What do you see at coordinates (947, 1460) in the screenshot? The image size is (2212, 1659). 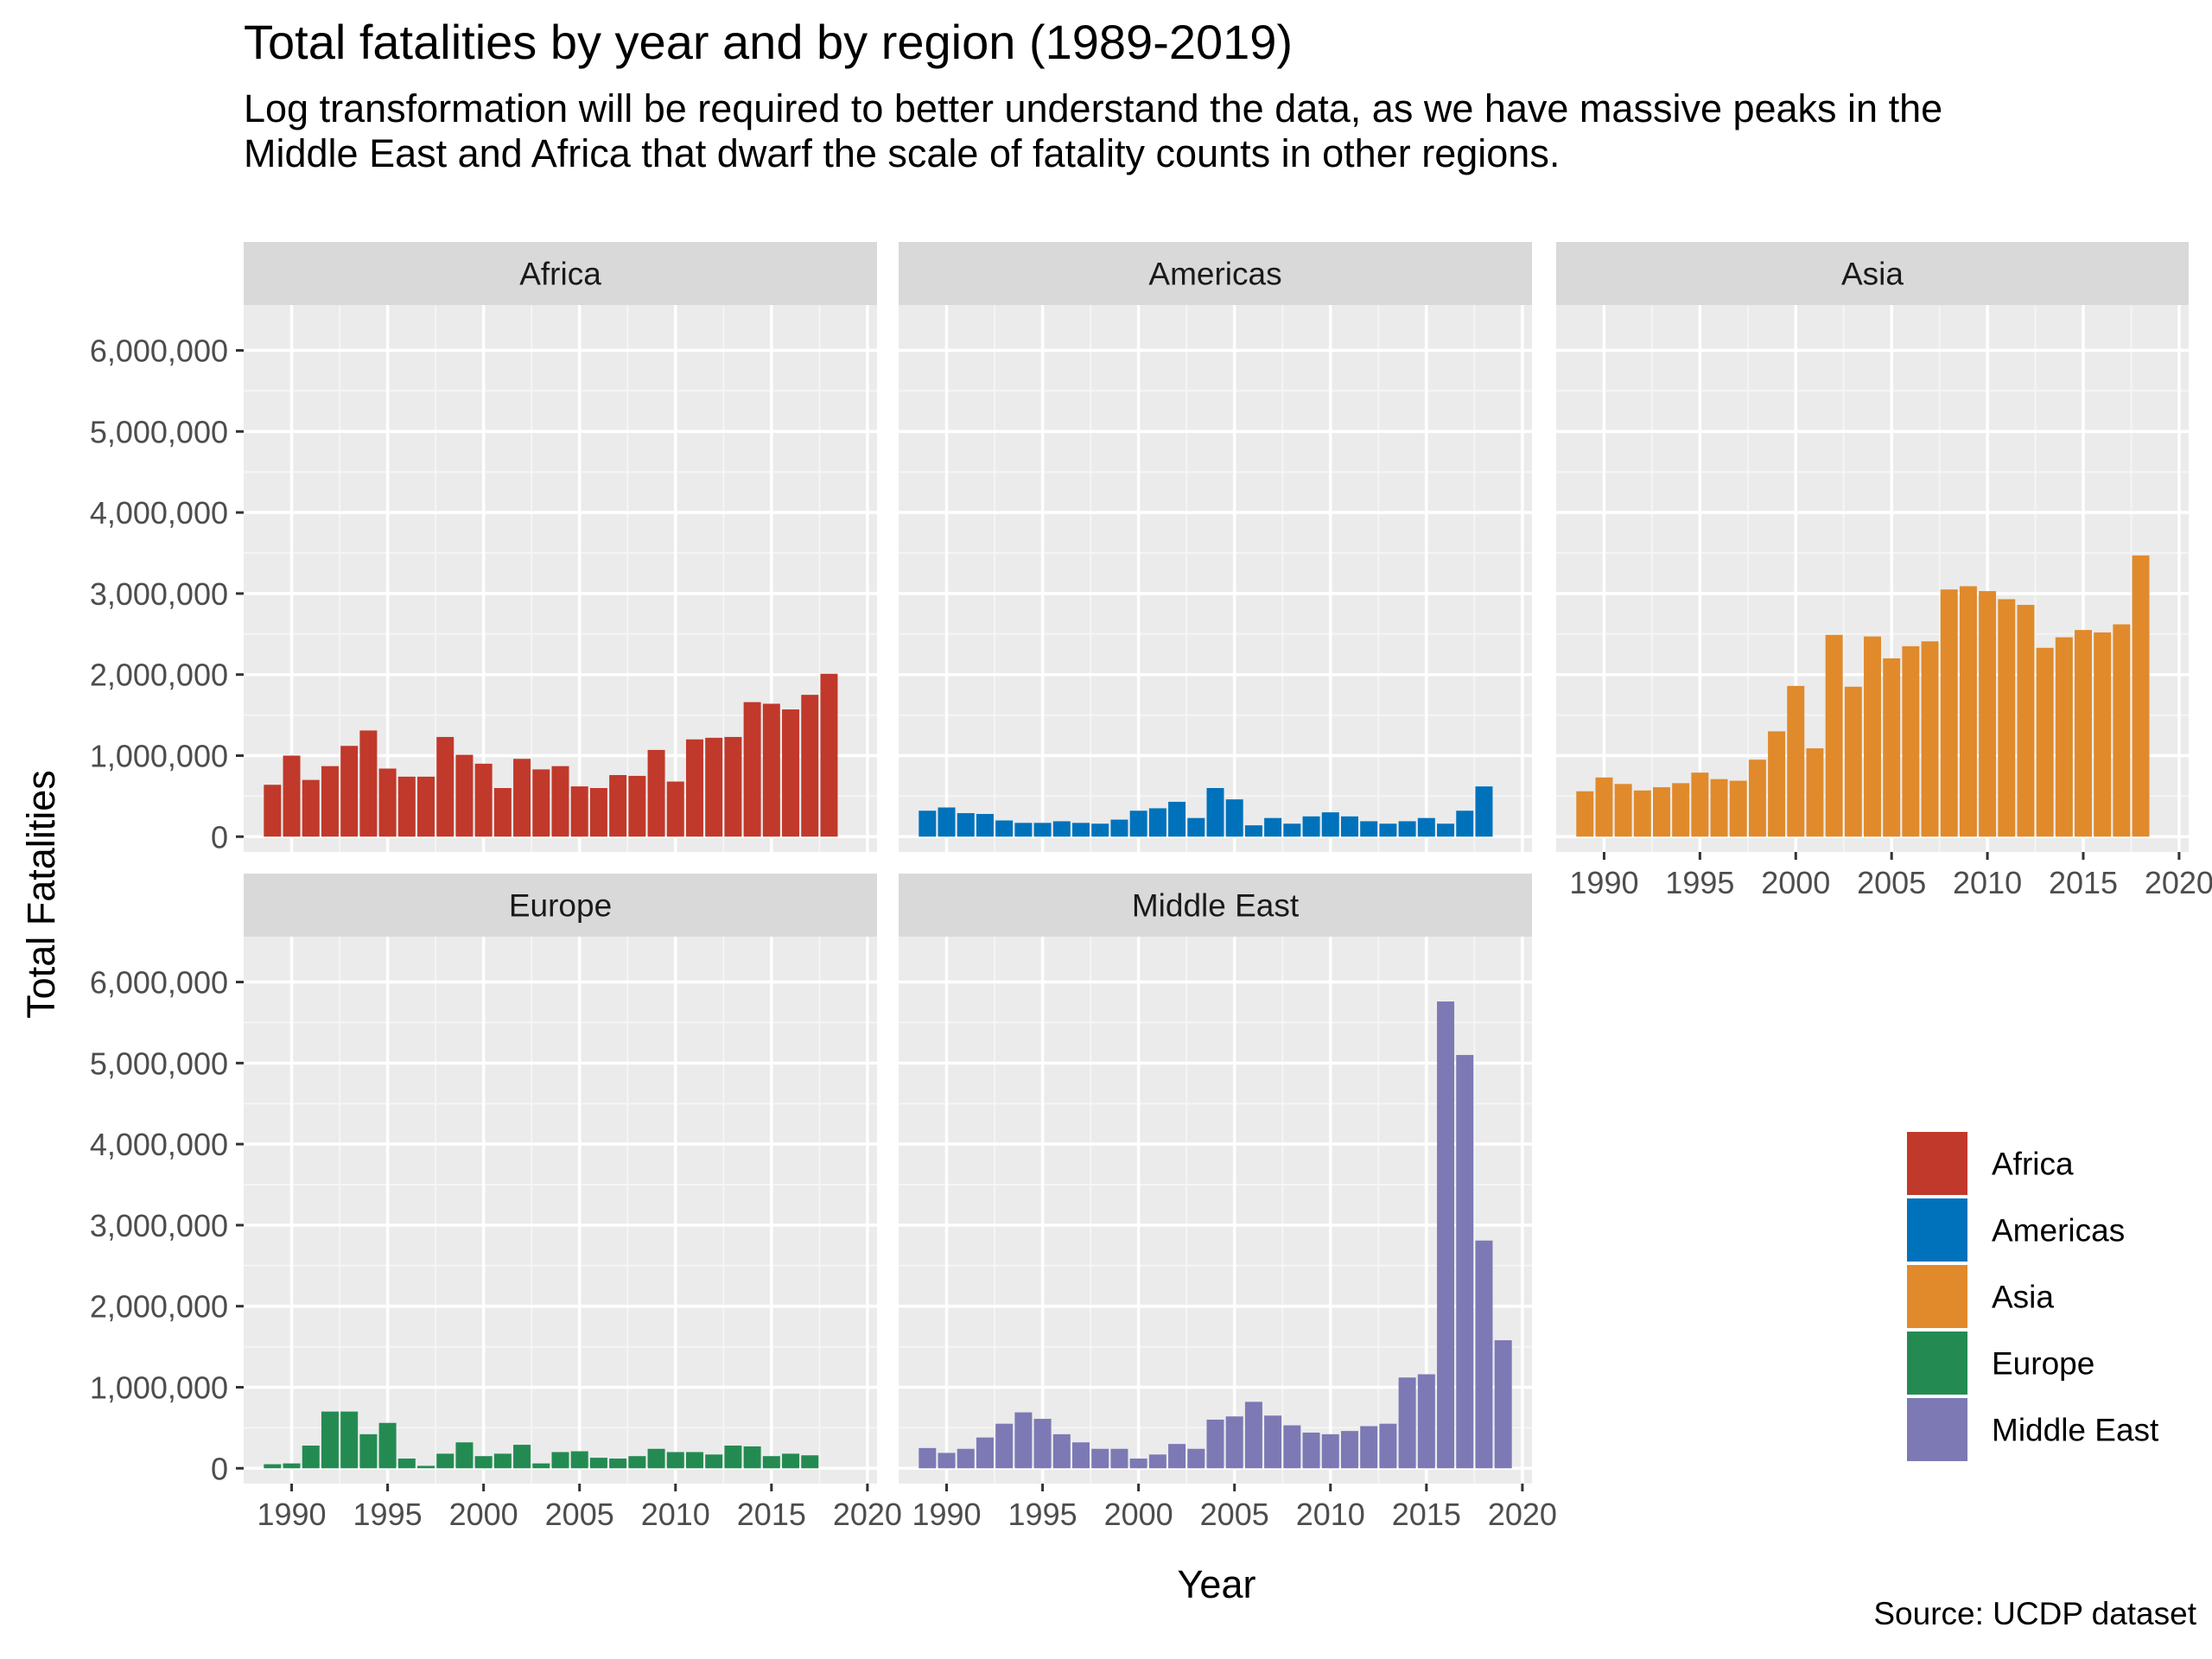 I see `bar-middle-east-1990` at bounding box center [947, 1460].